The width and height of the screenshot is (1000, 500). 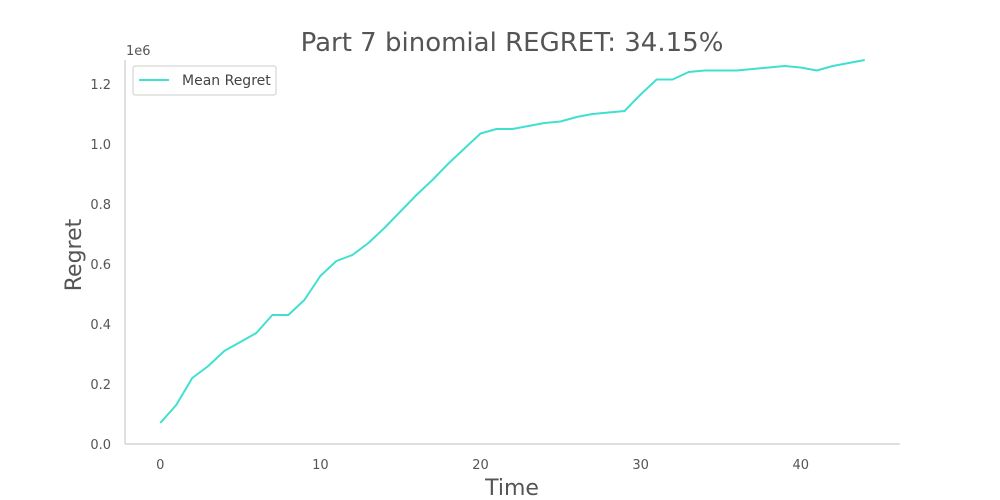 I want to click on y-tick-label: 1.2, so click(x=100, y=85).